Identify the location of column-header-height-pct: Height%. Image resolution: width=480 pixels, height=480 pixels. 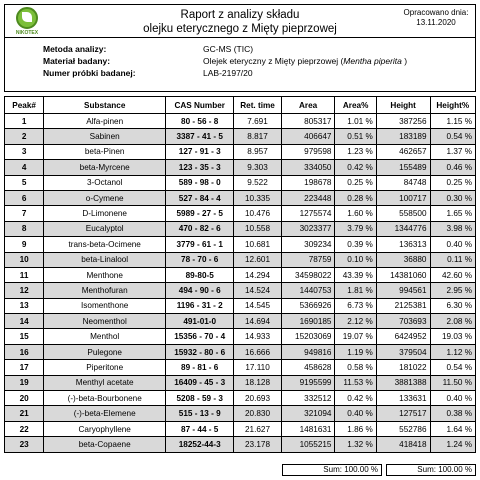
(452, 105).